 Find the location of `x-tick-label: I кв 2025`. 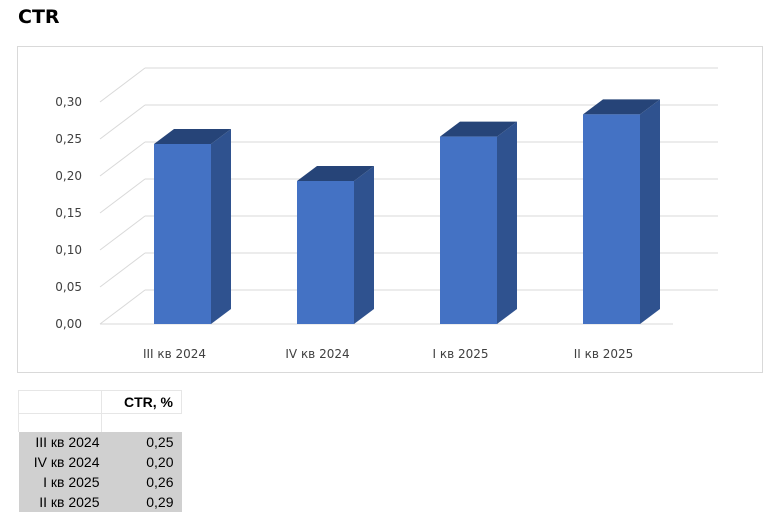

x-tick-label: I кв 2025 is located at coordinates (460, 354).